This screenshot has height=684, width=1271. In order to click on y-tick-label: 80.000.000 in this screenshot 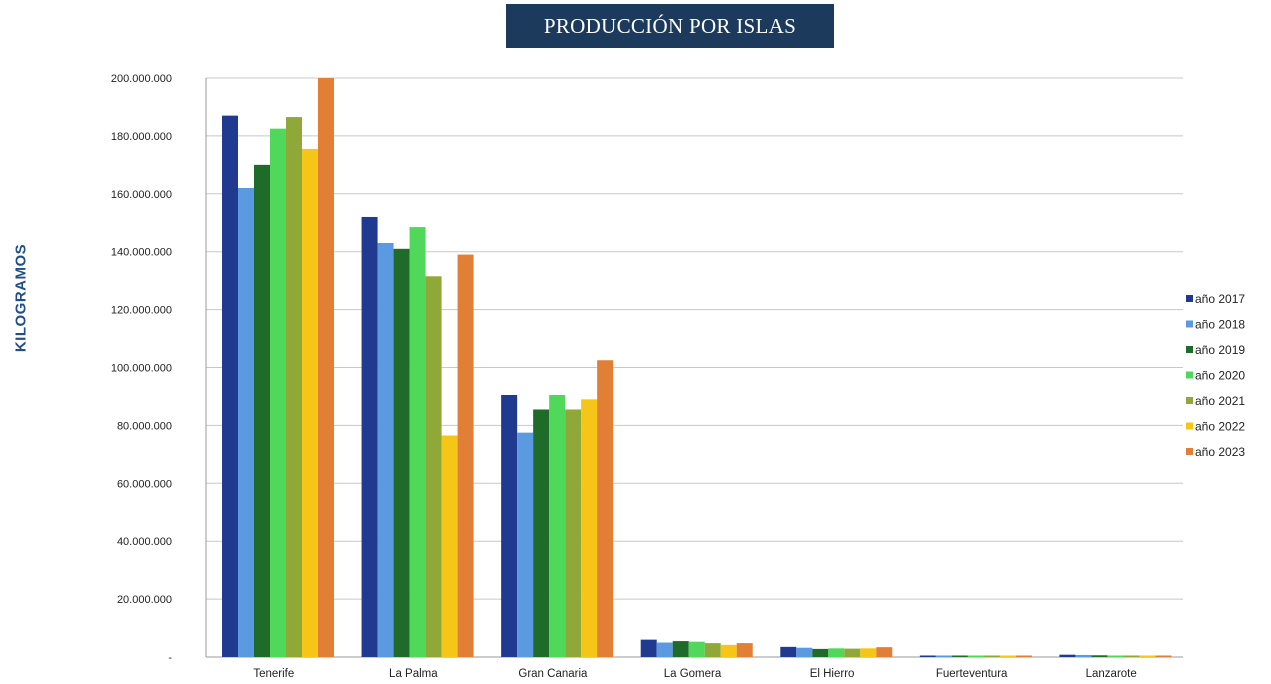, I will do `click(144, 426)`.